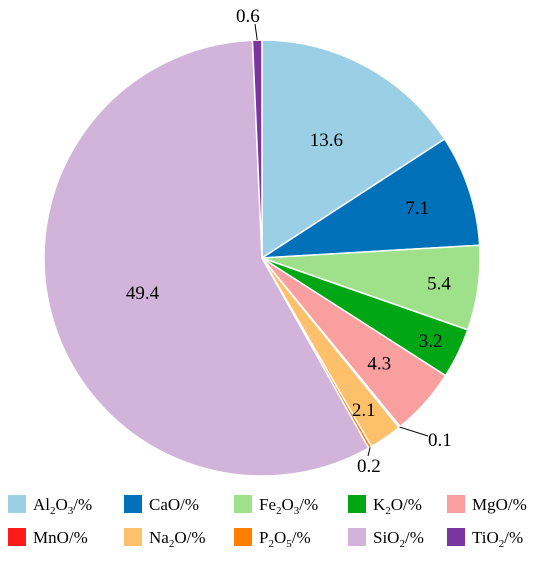 This screenshot has height=562, width=550. Describe the element at coordinates (398, 539) in the screenshot. I see `legend-label: SiO2/%` at that location.